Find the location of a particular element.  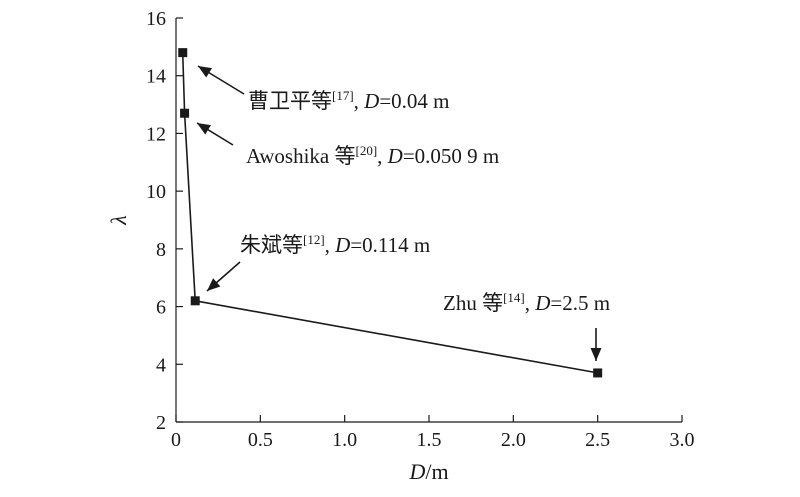

x-tick-label-5: 2.5 is located at coordinates (597, 440).